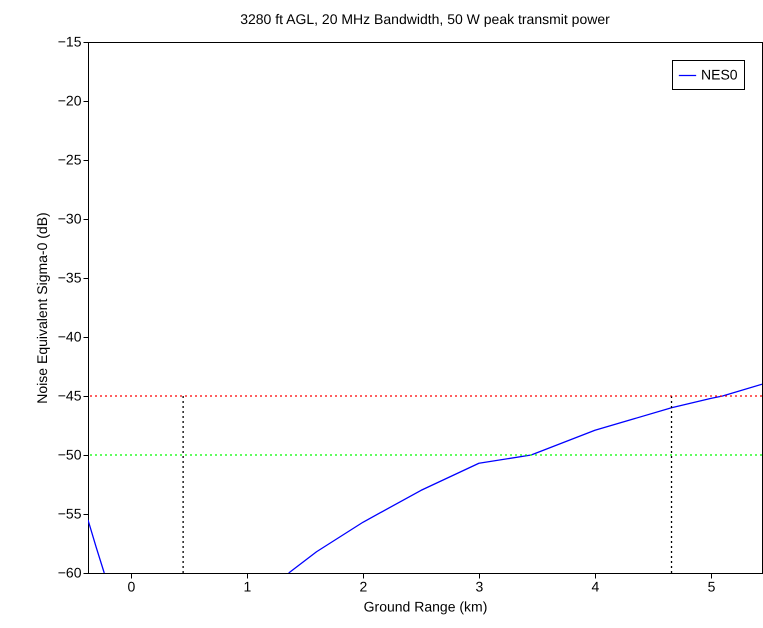 The height and width of the screenshot is (628, 763). I want to click on y-tick-label: −30, so click(70, 218).